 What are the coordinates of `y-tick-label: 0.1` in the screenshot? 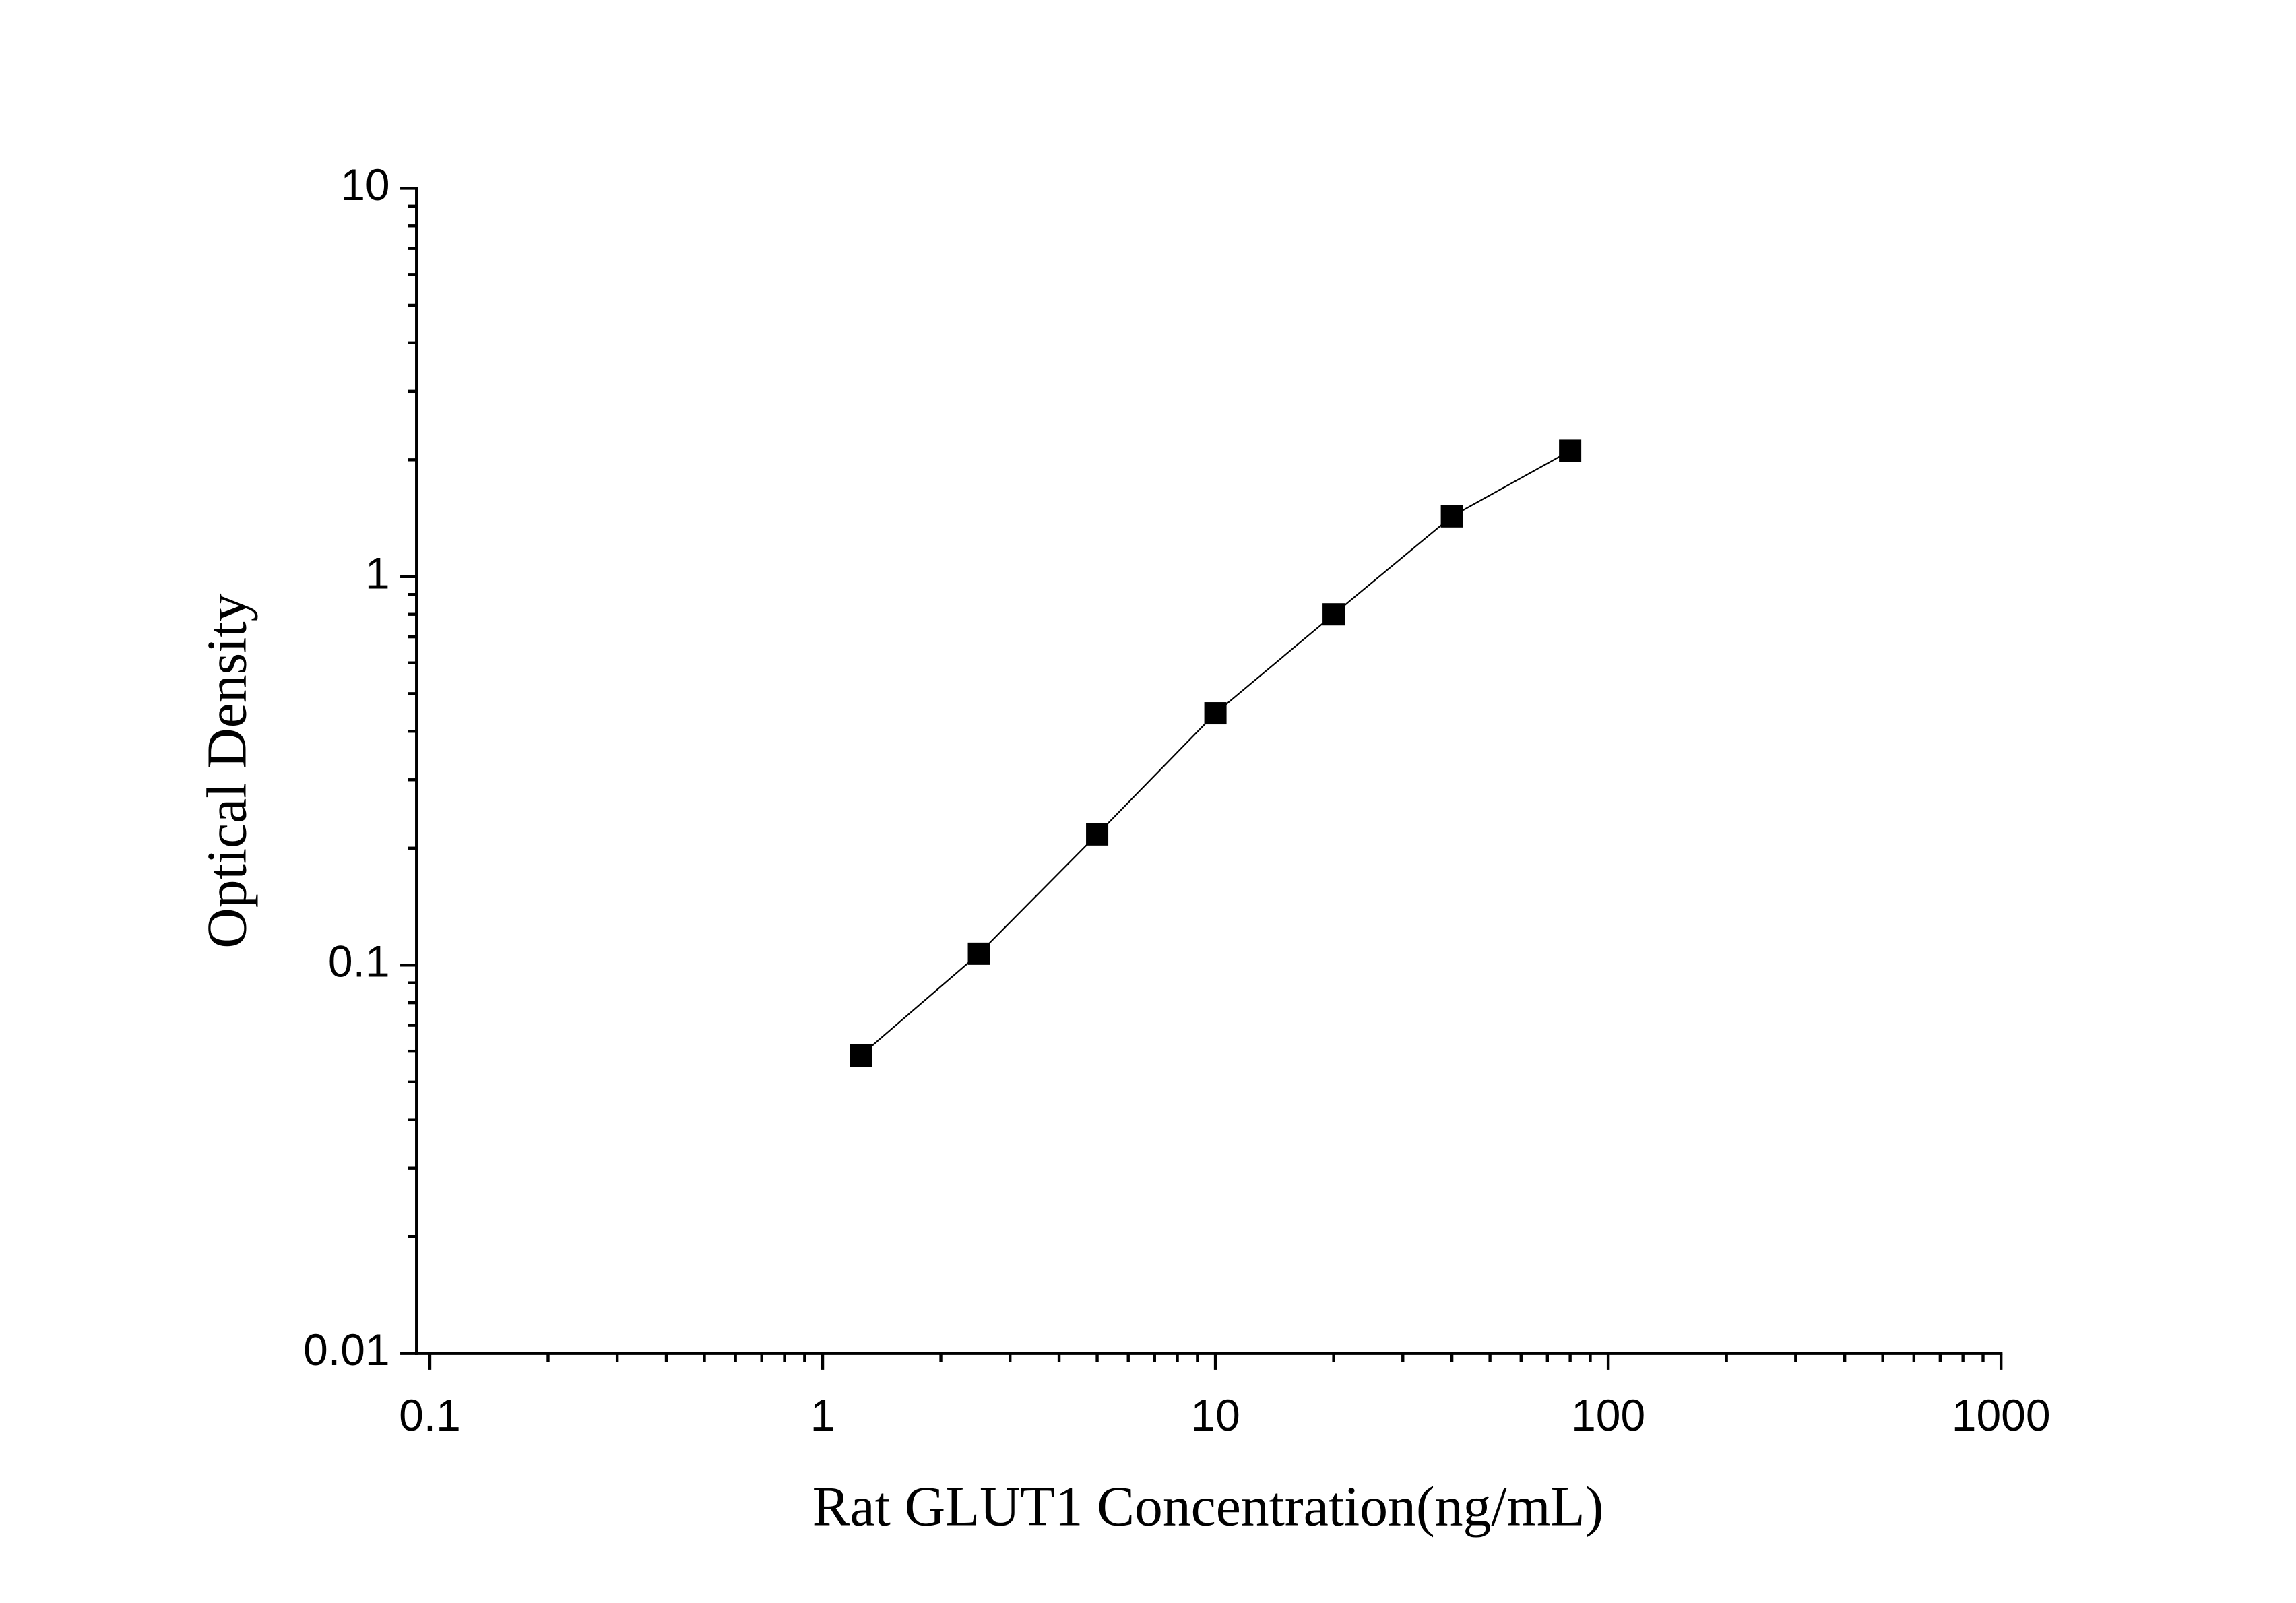 It's located at (359, 961).